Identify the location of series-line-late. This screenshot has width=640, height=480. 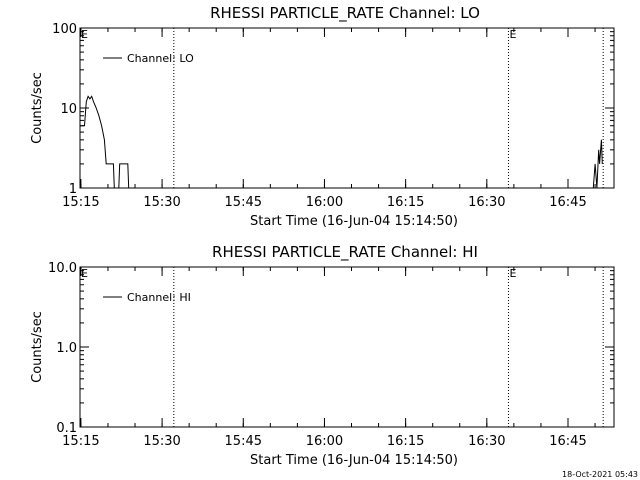
(597, 164).